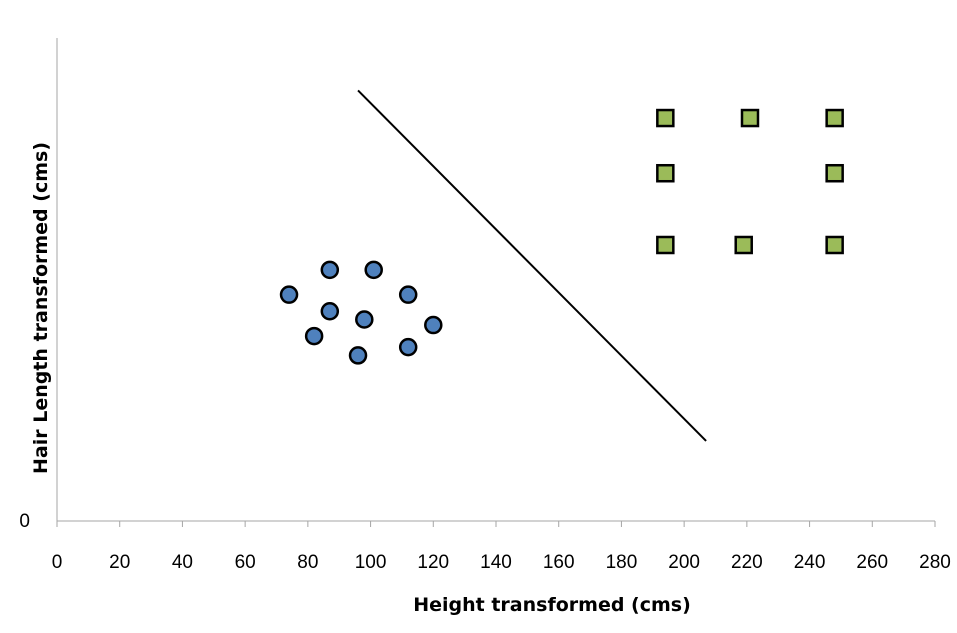 This screenshot has width=957, height=633. I want to click on x-axis-tick-label: 140, so click(496, 562).